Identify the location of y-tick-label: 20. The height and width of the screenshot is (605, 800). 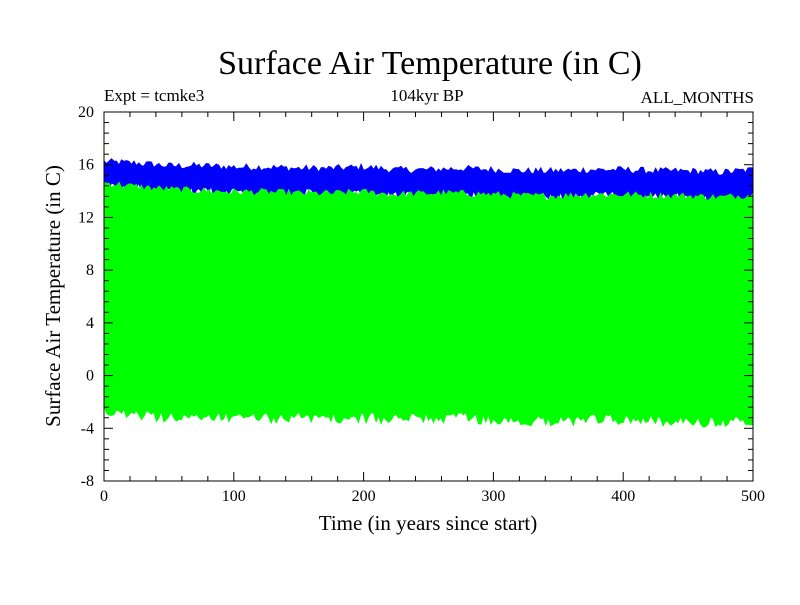
(86, 112).